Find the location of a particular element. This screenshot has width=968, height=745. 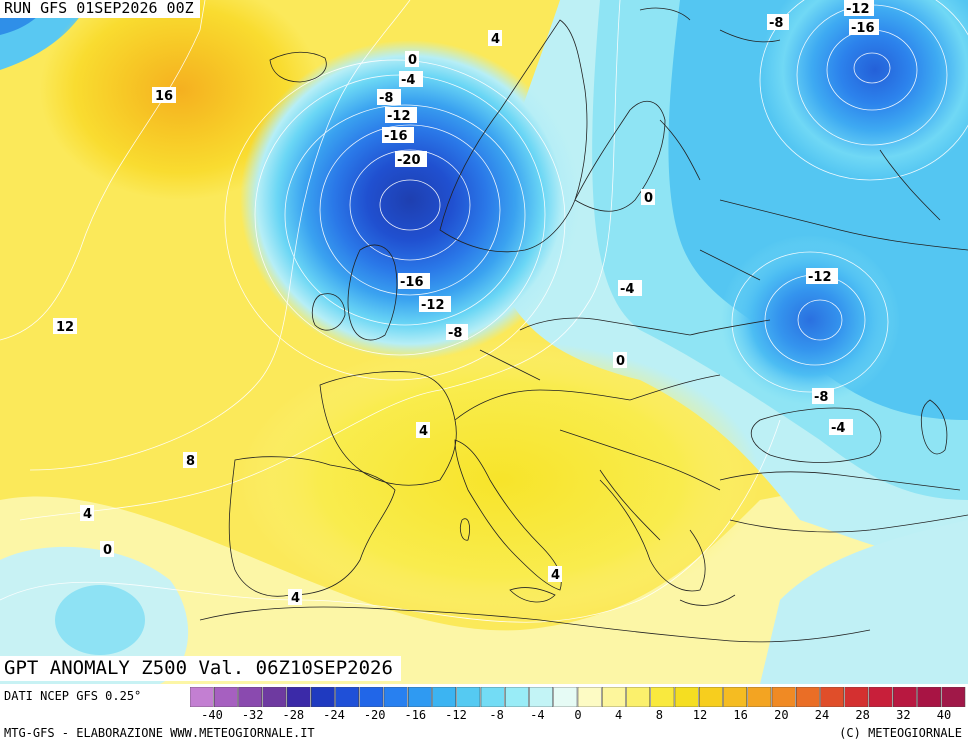

scale-tick-label: 0 is located at coordinates (578, 715).